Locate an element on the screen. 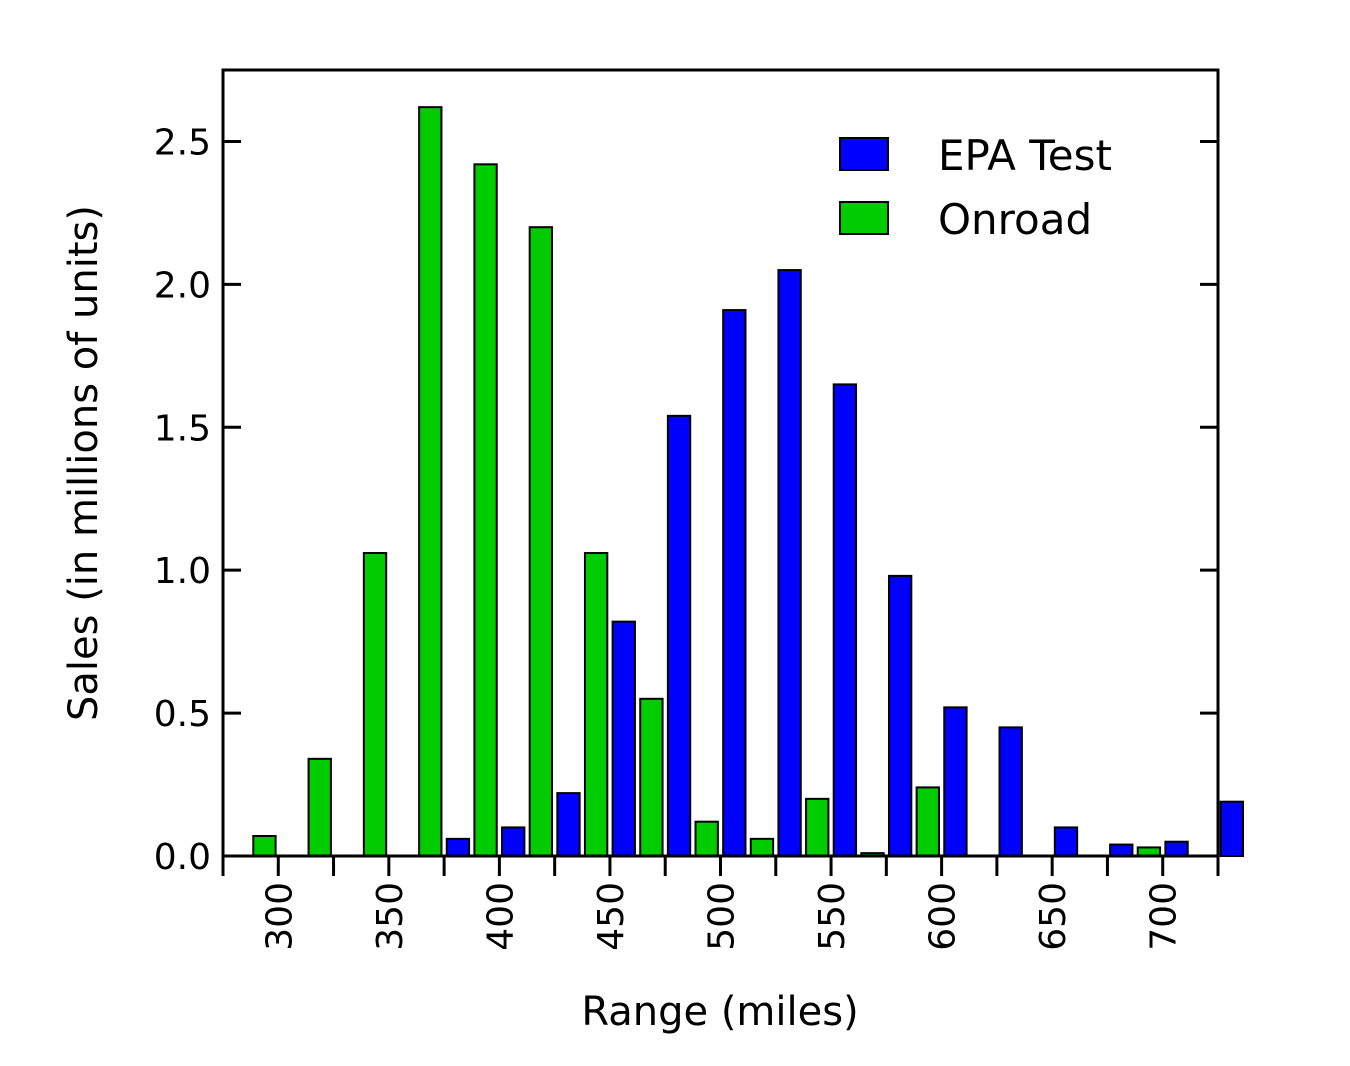  y-tick-label: 0.5 is located at coordinates (182, 714).